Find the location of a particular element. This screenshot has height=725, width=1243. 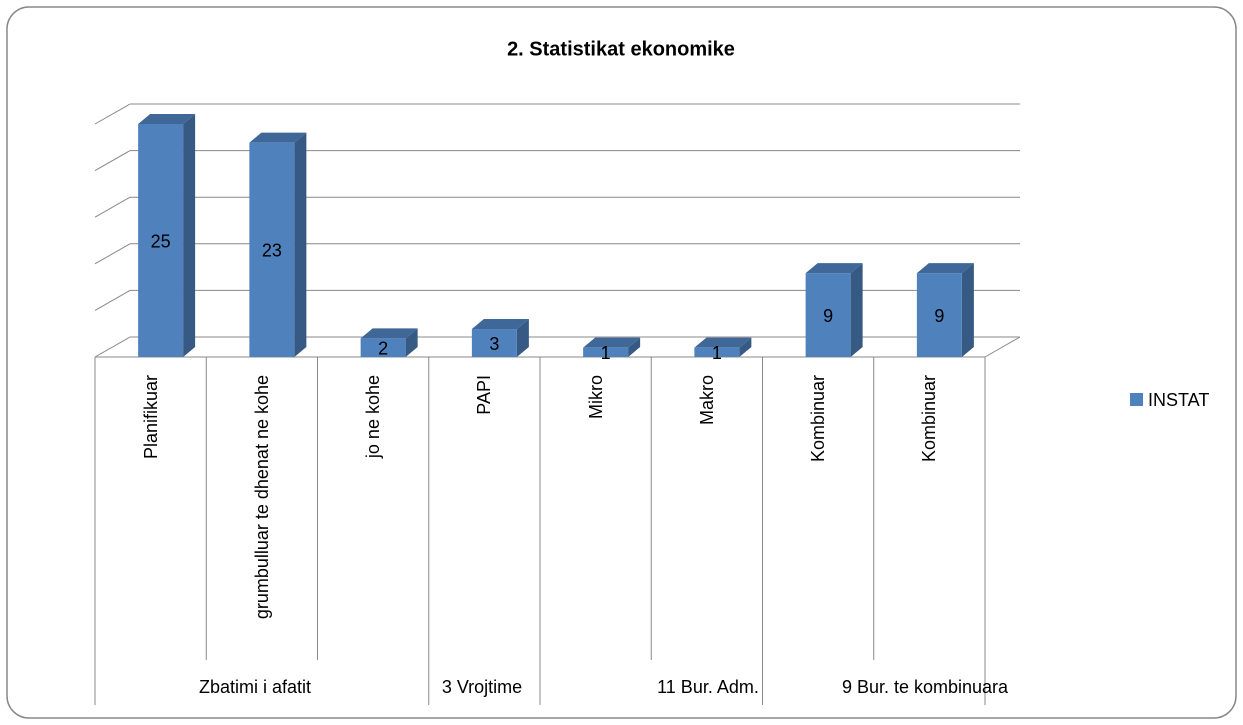

x-tick-text: Makro is located at coordinates (706, 400).